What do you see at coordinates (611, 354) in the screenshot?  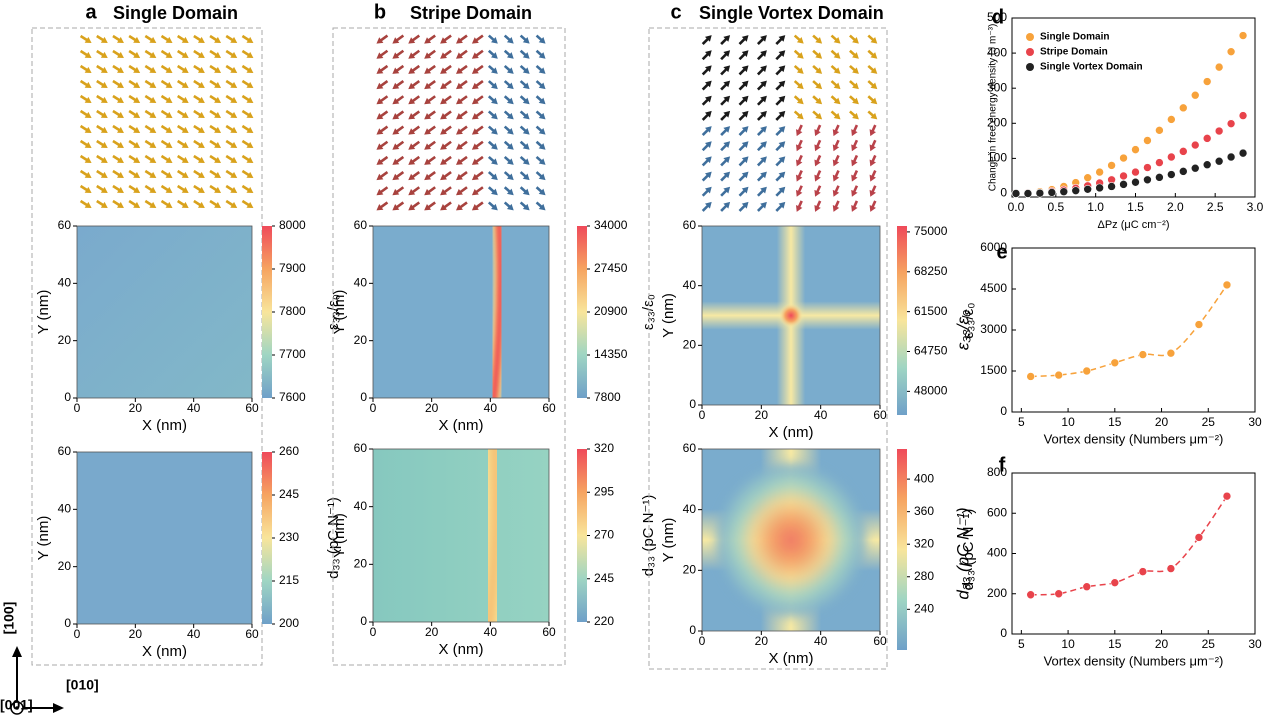 I see `colorbar-tick-label: 14350` at bounding box center [611, 354].